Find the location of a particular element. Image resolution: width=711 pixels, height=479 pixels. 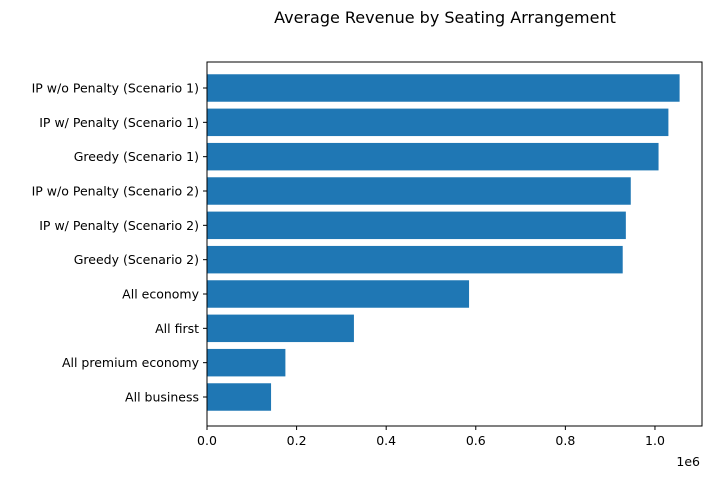

x-tick-label: 0.6 is located at coordinates (476, 440).